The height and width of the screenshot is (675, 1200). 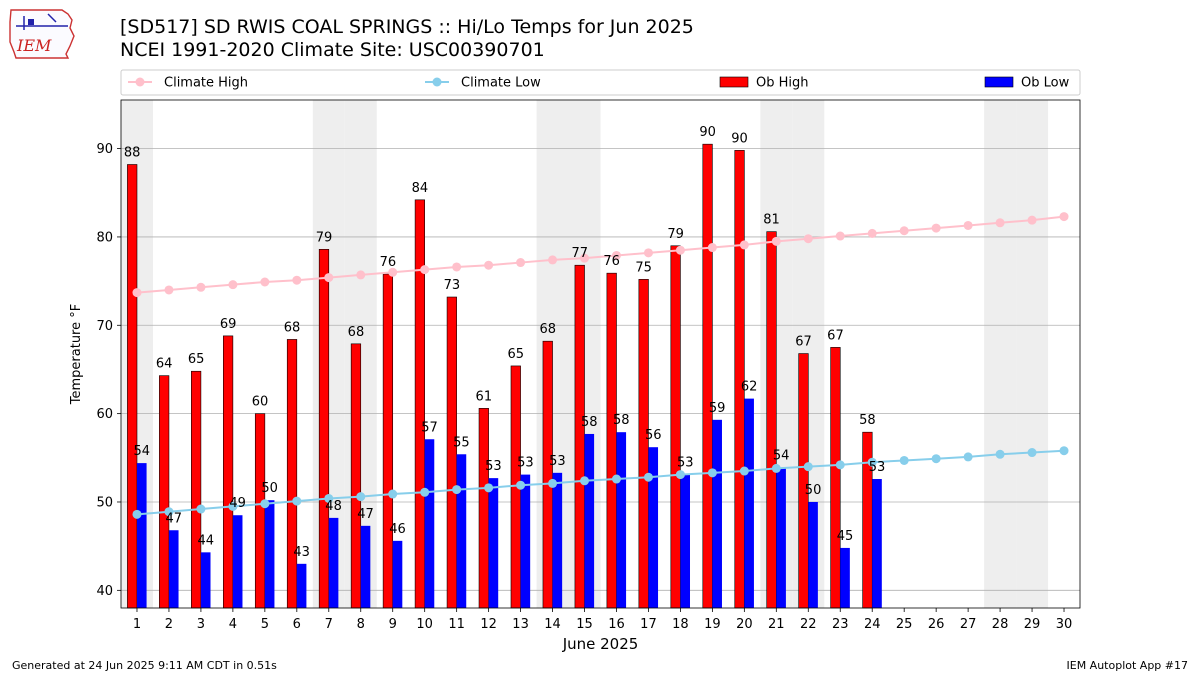 I want to click on label-ob-low-day-13: 53, so click(x=525, y=463).